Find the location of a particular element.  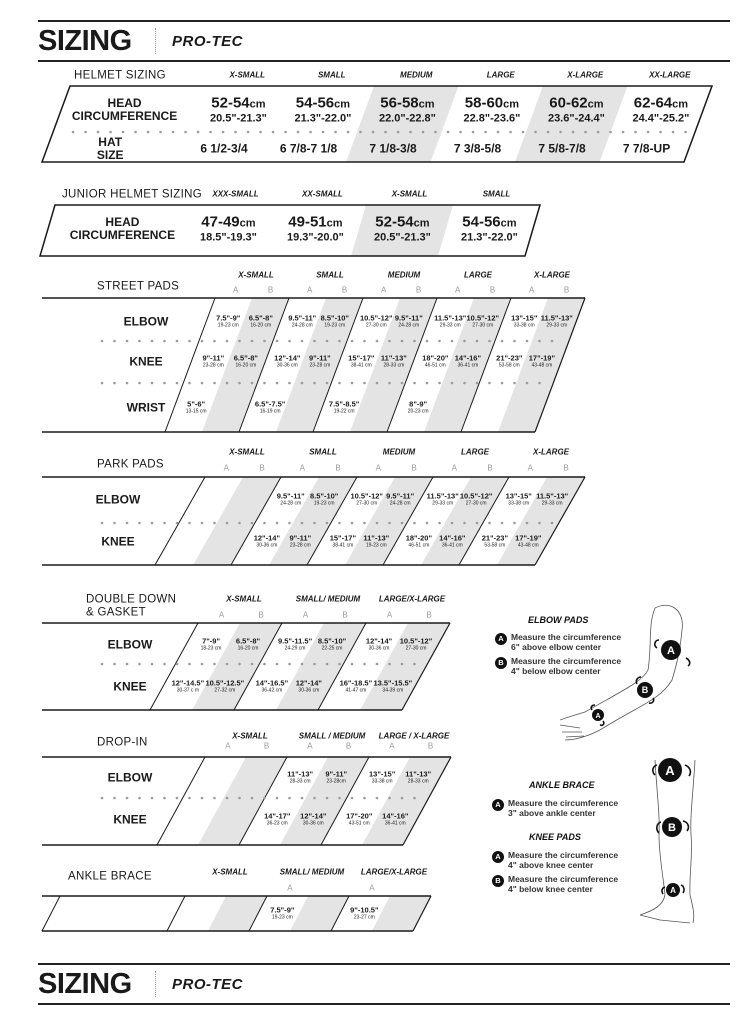

inch-range: 22.0"-22.8" is located at coordinates (407, 118).